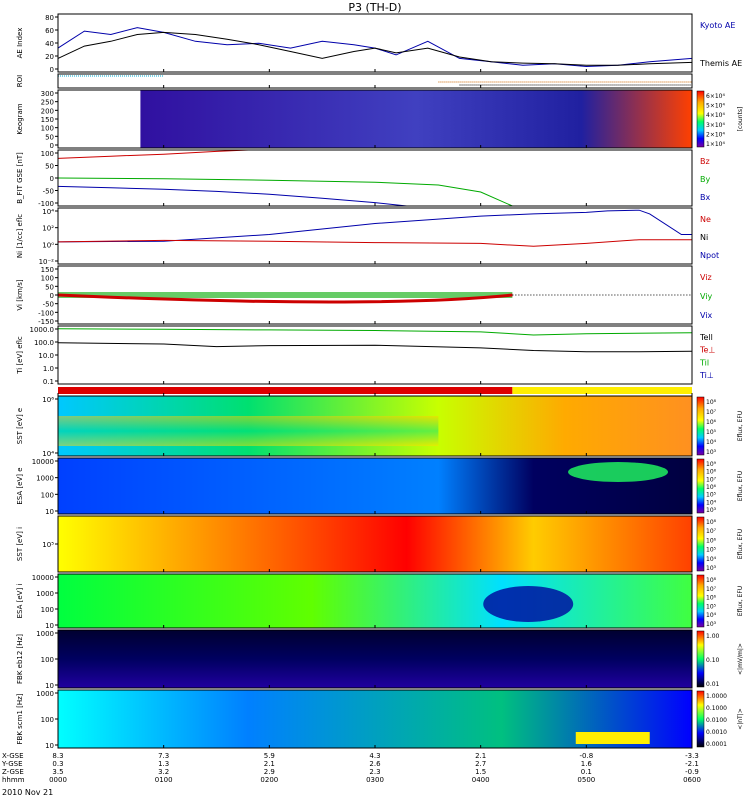  I want to click on position-row-value: 7.3, so click(163, 756).